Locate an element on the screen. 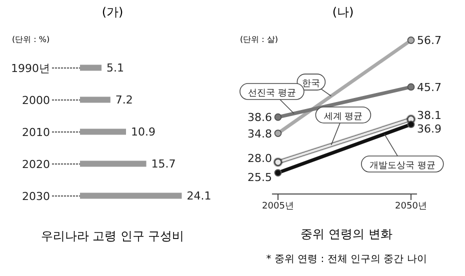 The height and width of the screenshot is (276, 465). chart-title: (나) is located at coordinates (343, 12).